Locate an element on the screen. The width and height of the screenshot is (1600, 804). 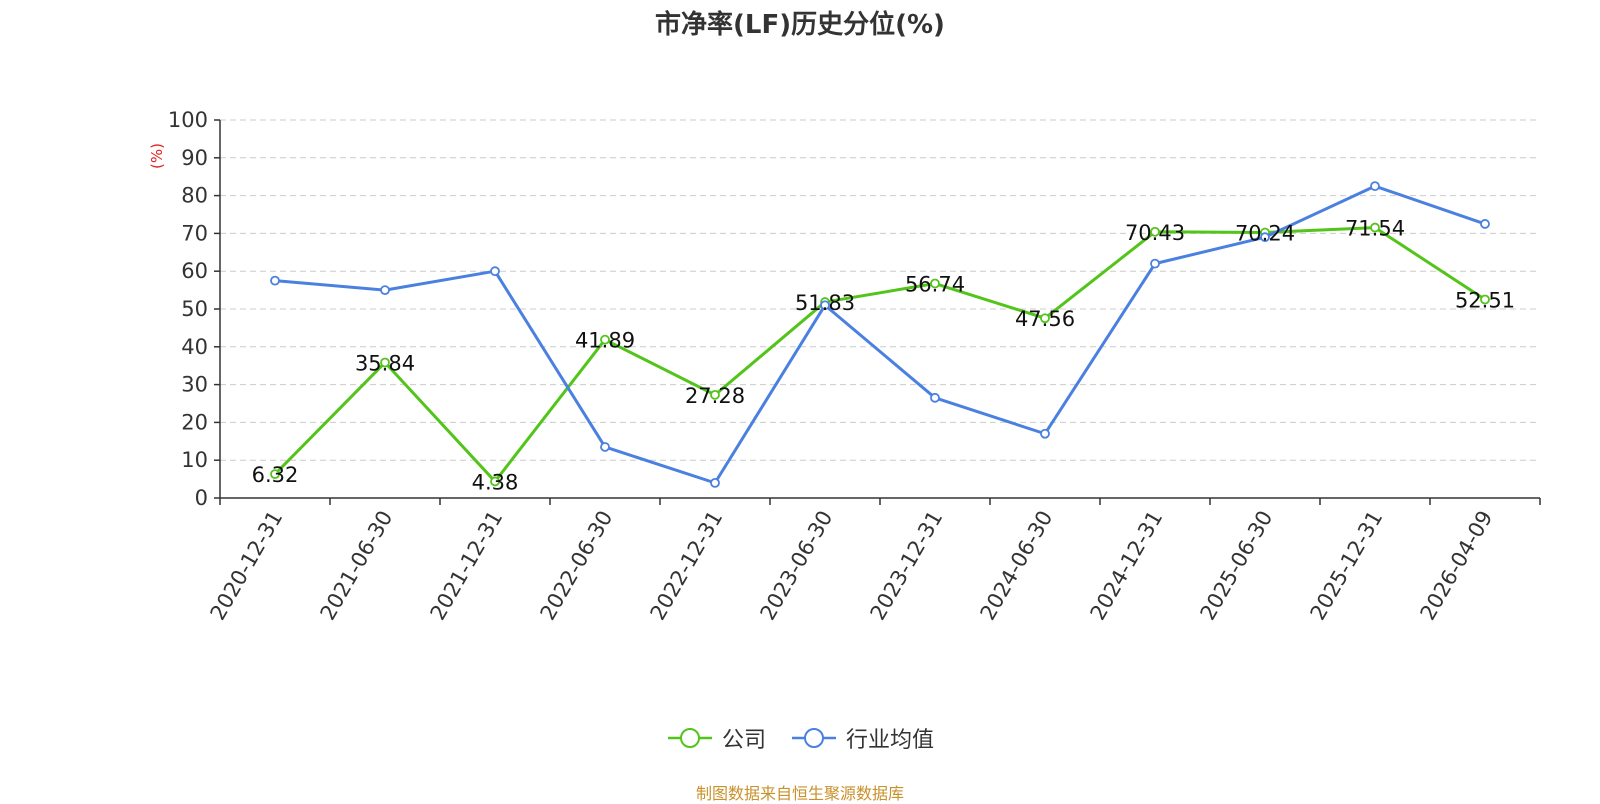
y-tick-label: 20 is located at coordinates (194, 422).